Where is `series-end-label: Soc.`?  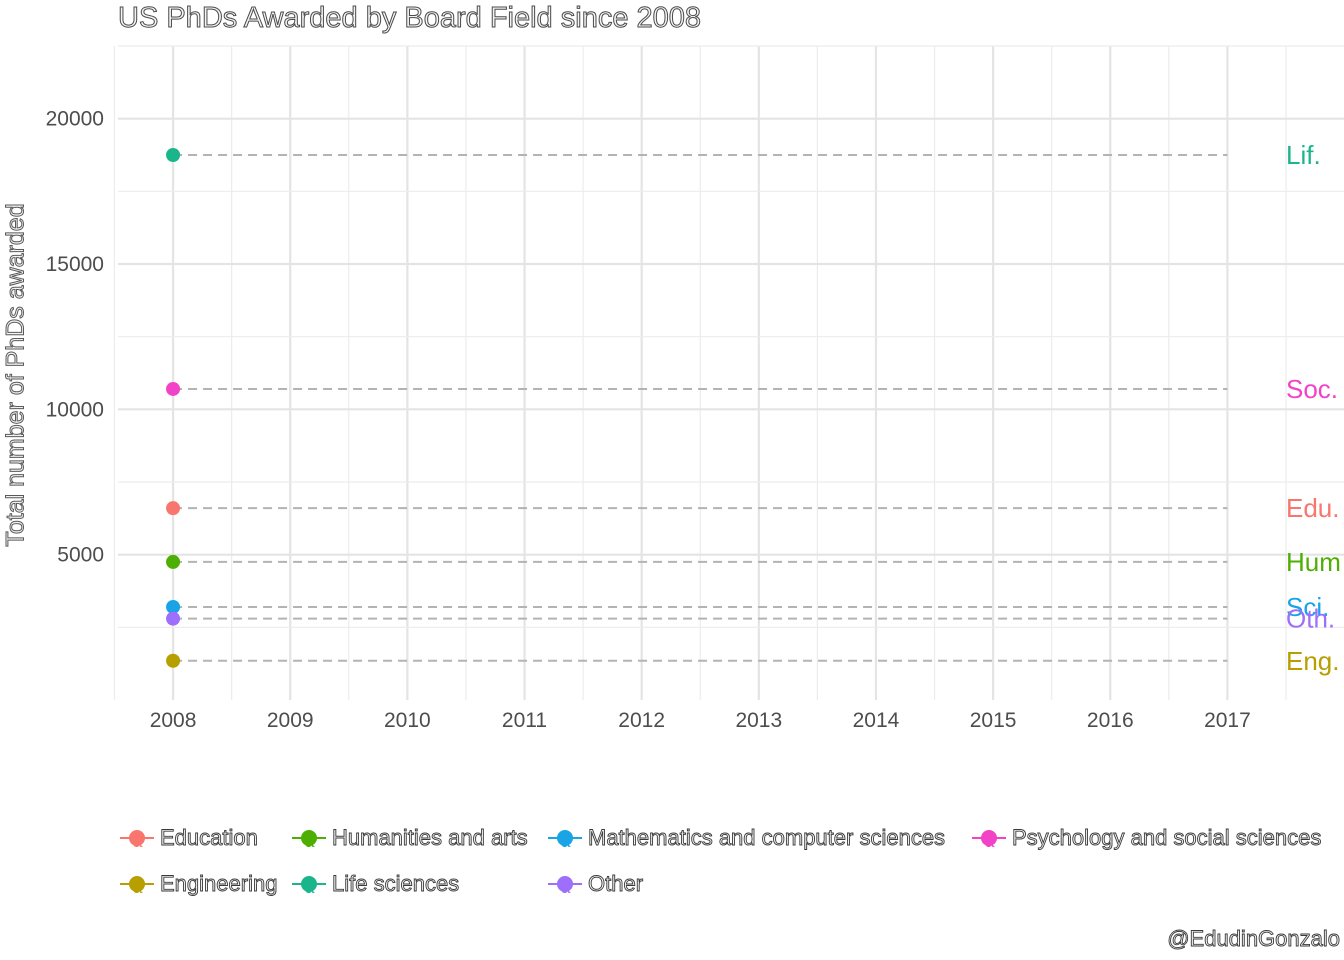
series-end-label: Soc. is located at coordinates (1312, 389).